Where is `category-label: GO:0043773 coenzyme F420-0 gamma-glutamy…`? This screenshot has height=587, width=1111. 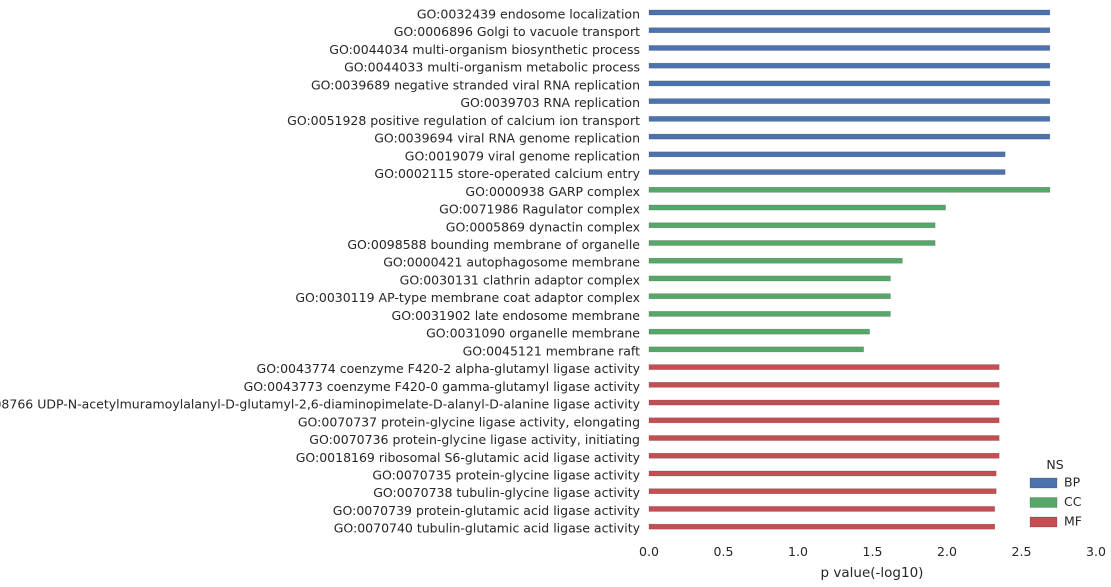
category-label: GO:0043773 coenzyme F420-0 gamma-glutamy… is located at coordinates (442, 386).